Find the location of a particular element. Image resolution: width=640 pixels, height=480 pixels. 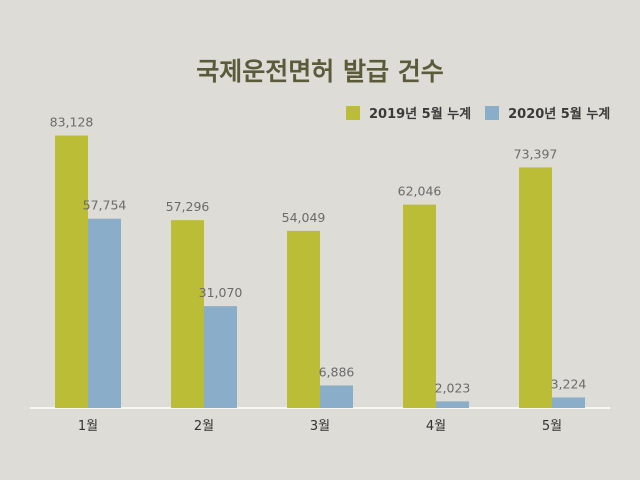

data-label-2020-3: 6,886 is located at coordinates (337, 371).